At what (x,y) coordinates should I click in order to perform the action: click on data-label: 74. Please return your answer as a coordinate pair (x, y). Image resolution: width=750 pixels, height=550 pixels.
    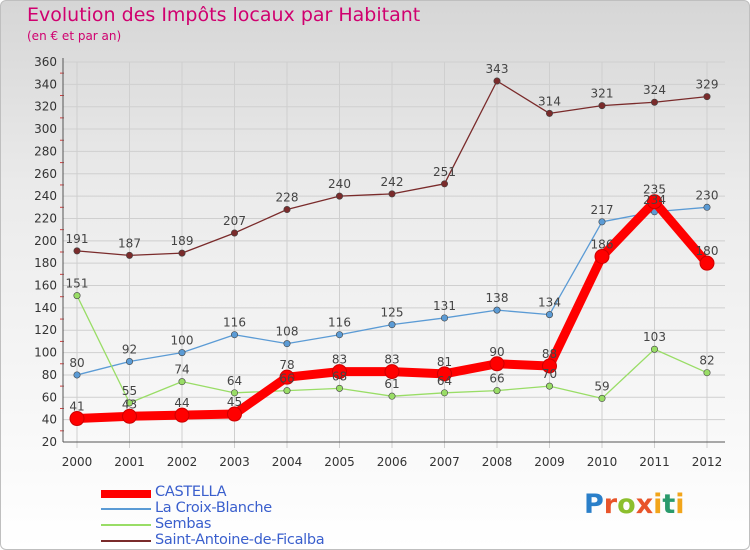
    Looking at the image, I should click on (181, 370).